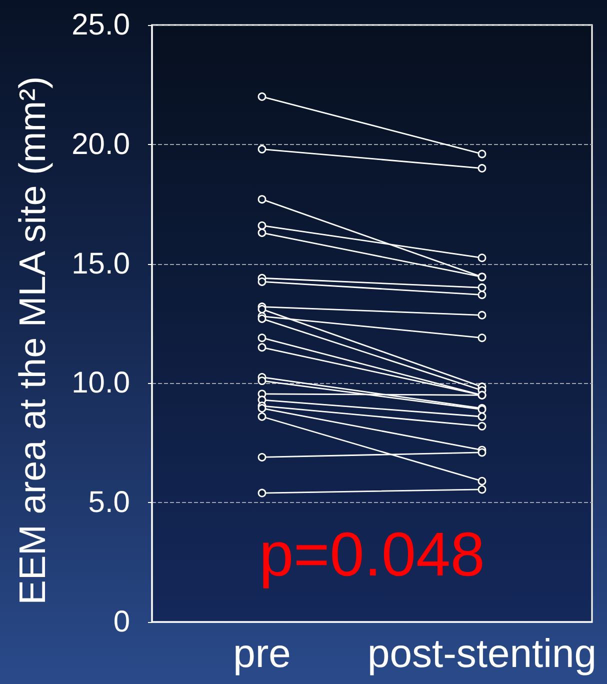 Image resolution: width=607 pixels, height=684 pixels. What do you see at coordinates (372, 555) in the screenshot?
I see `annotation: p=0.048` at bounding box center [372, 555].